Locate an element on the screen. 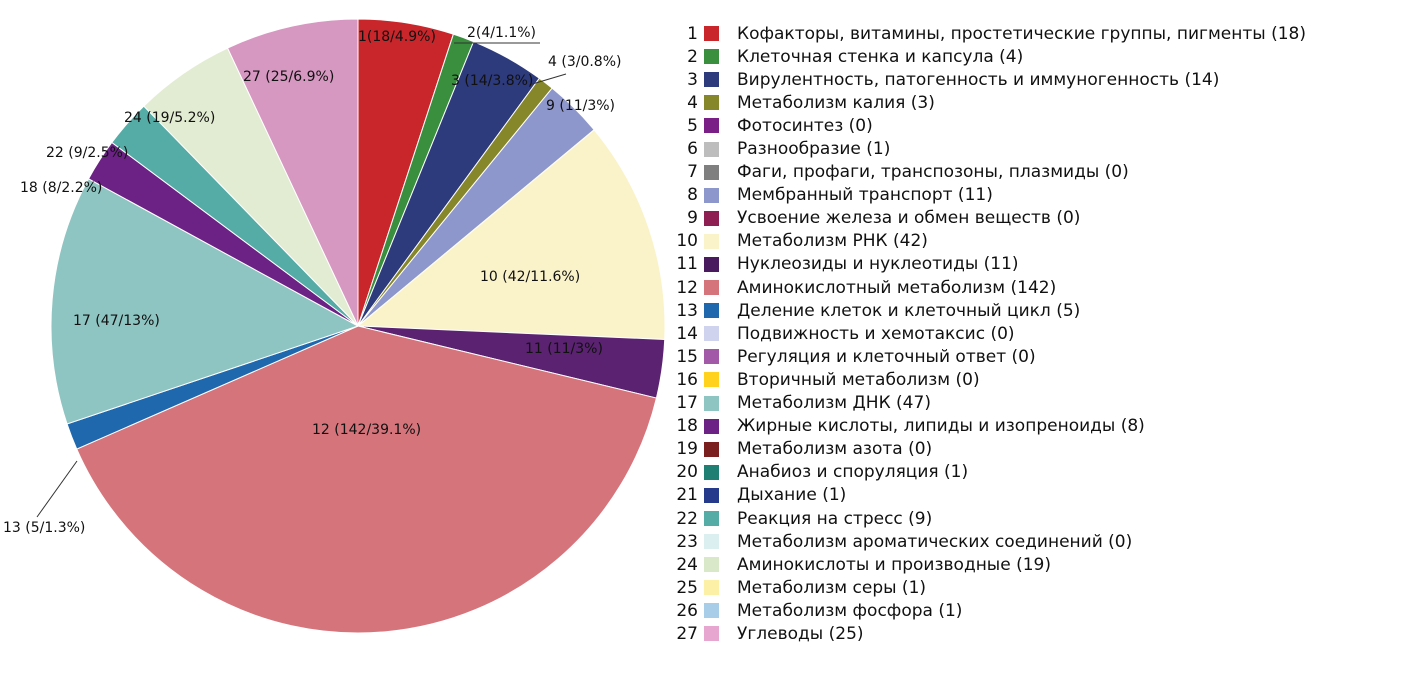  legend-label: Метаболизм ароматических соединений (0) is located at coordinates (935, 541).